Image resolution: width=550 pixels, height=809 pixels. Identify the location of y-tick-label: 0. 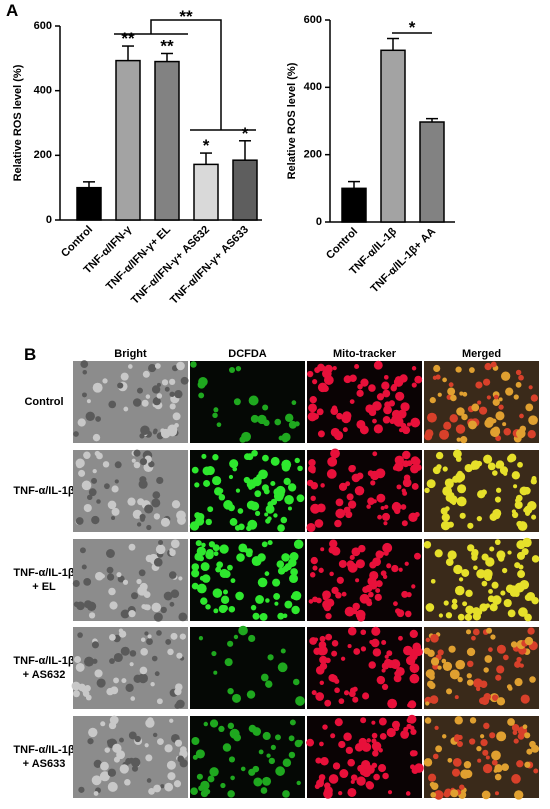
(319, 222).